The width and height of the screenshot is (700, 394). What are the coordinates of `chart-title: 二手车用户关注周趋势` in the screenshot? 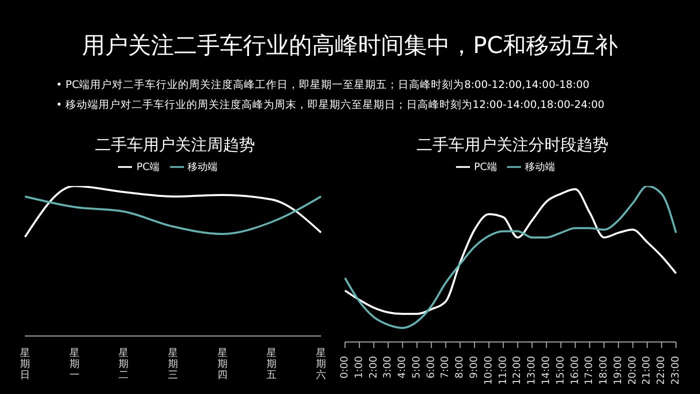 It's located at (175, 145).